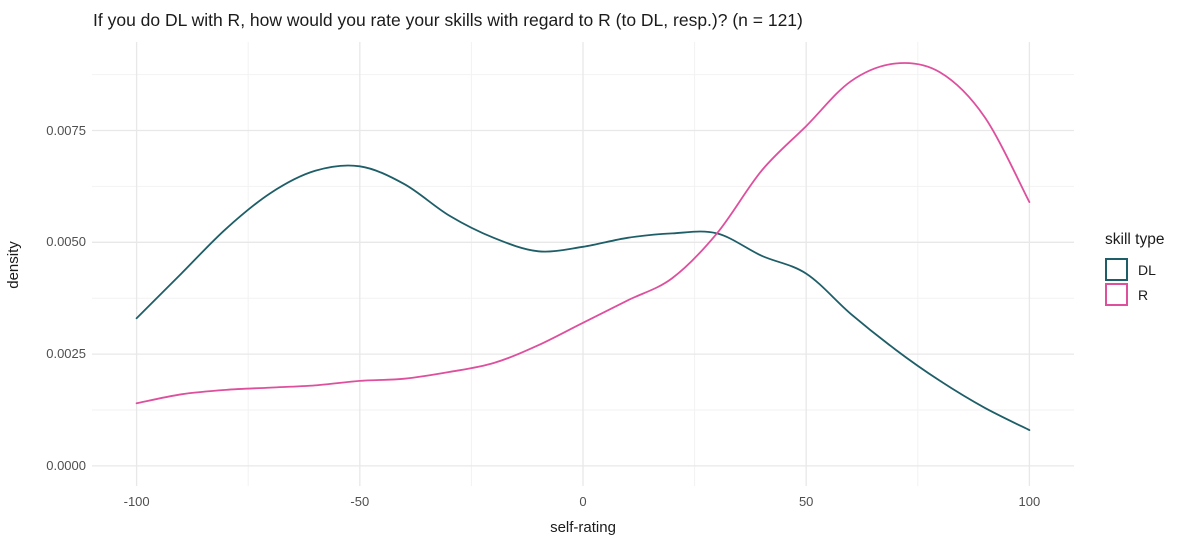  I want to click on x-axis-tick-labels: -100 -50 0 50 100, so click(583, 503).